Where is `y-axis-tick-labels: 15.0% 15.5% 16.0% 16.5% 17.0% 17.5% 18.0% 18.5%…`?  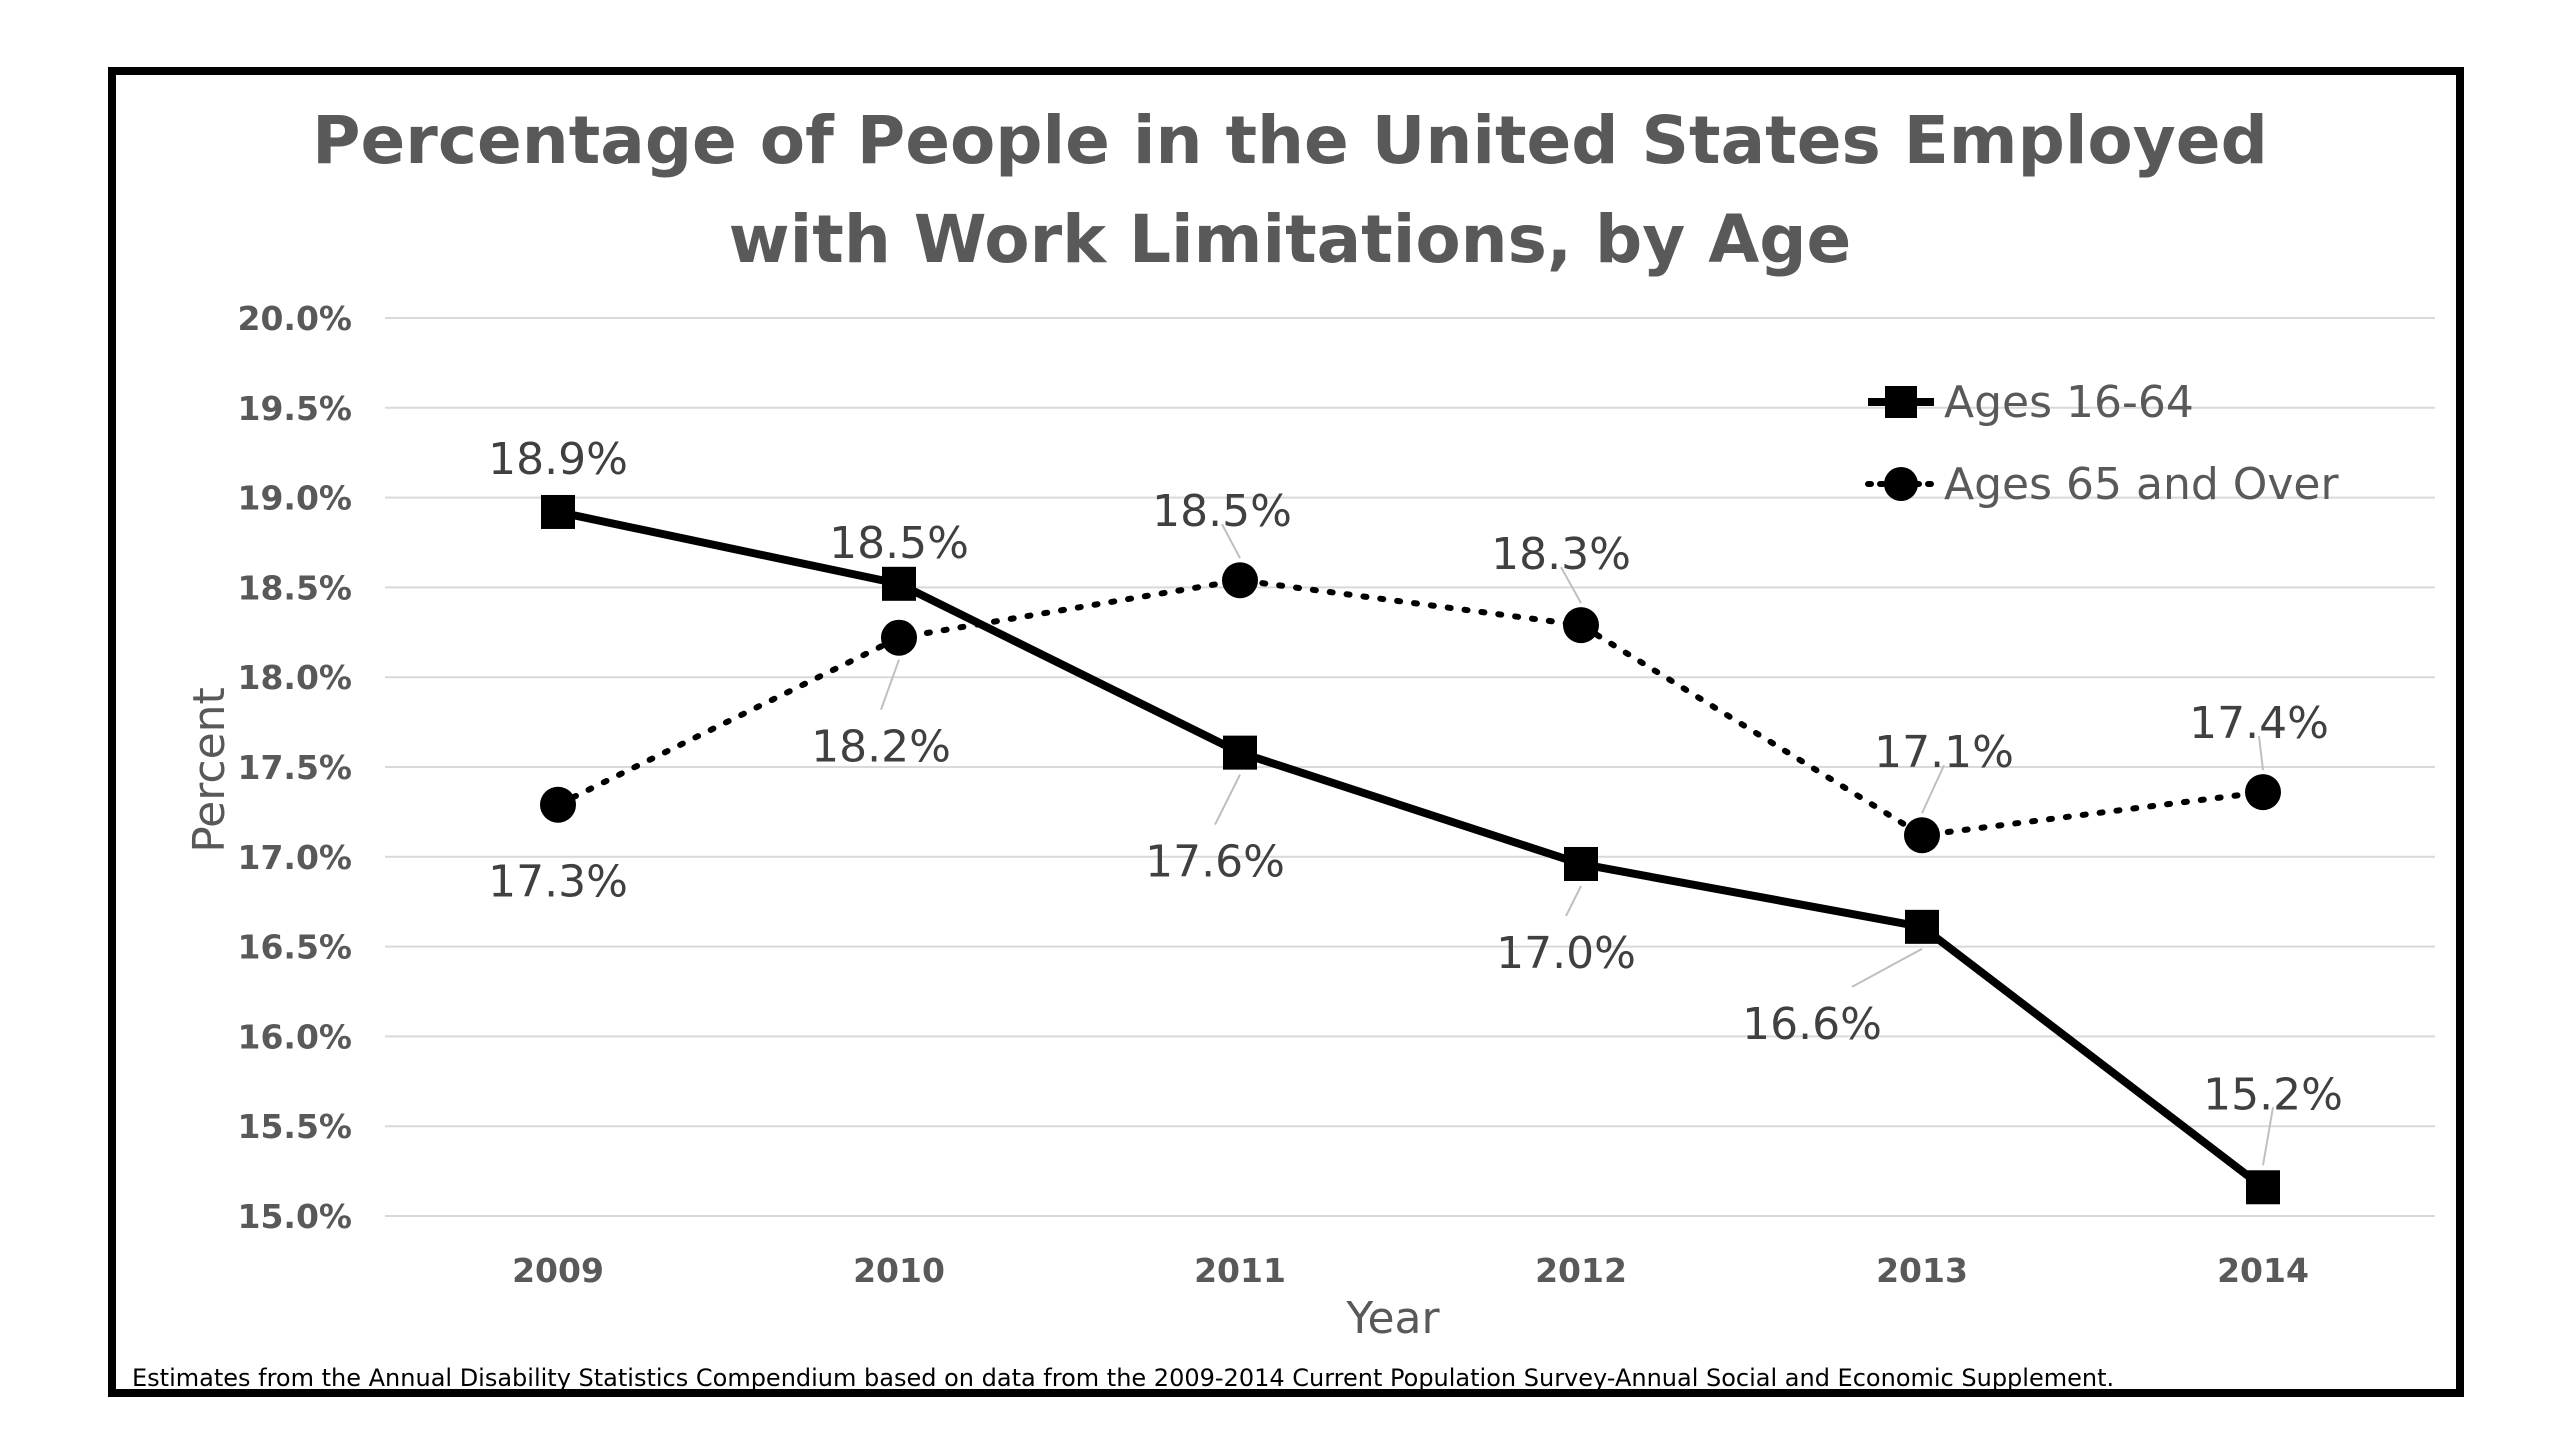
y-axis-tick-labels: 15.0% 15.5% 16.0% 16.5% 17.0% 17.5% 18.0% 18.5%… is located at coordinates (295, 767).